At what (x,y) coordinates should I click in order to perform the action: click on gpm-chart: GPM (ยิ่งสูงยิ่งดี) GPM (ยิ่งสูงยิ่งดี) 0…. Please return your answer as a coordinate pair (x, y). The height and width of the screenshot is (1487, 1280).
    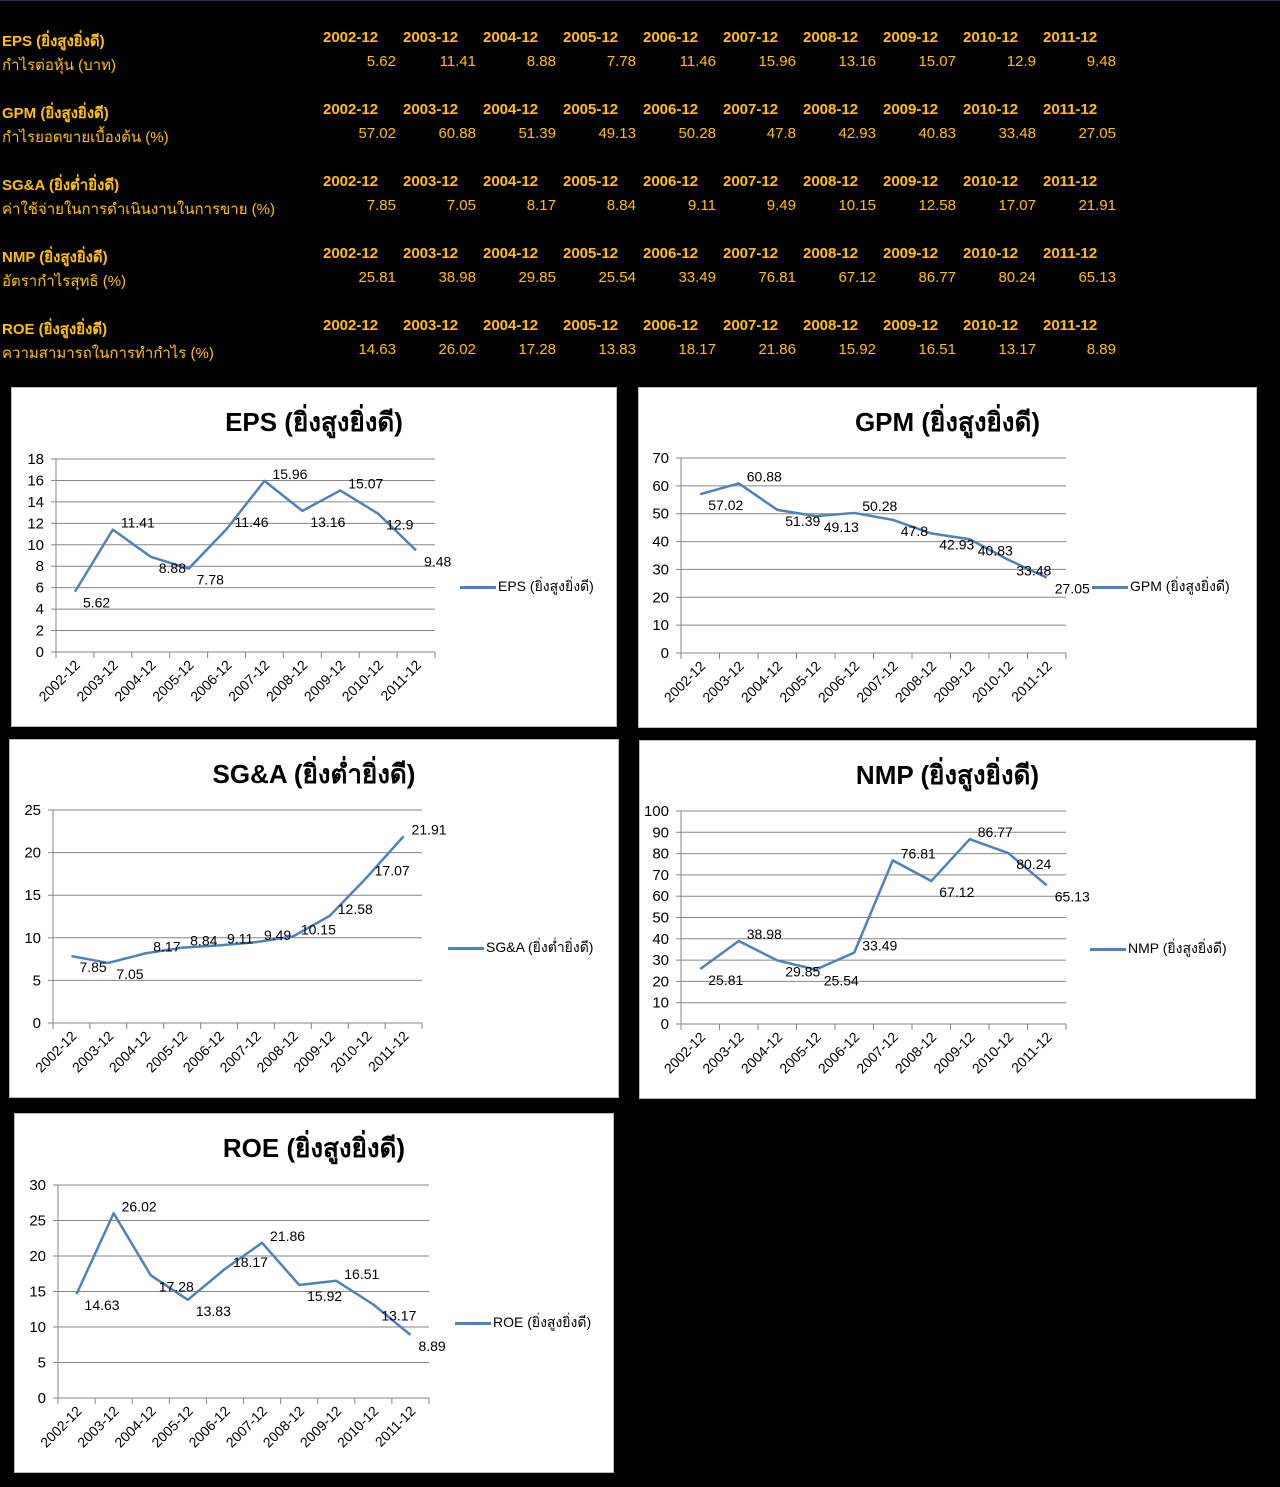
    Looking at the image, I should click on (947, 557).